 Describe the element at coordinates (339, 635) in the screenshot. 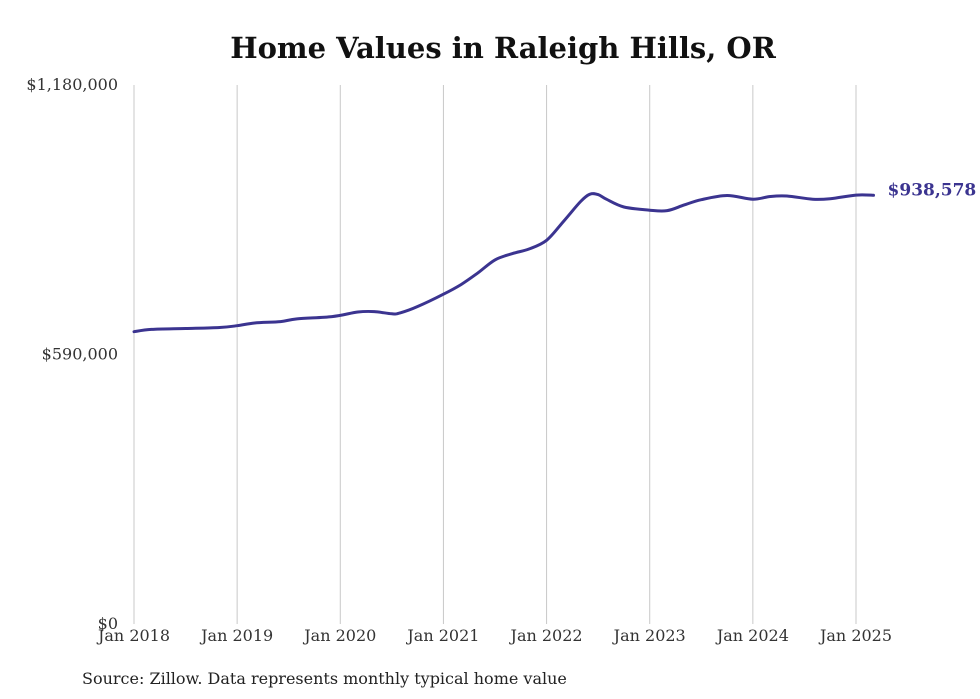

I see `x-tick-label: Jan 2020` at that location.